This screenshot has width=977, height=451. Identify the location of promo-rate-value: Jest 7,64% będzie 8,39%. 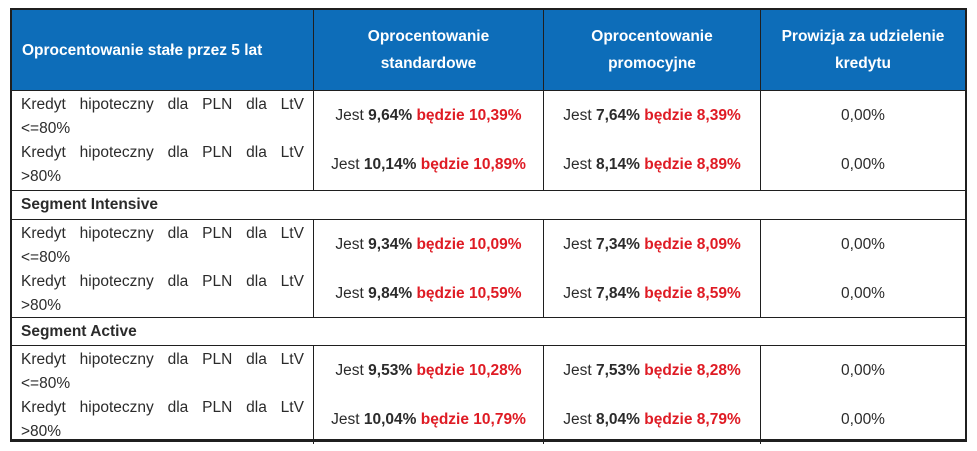
(652, 116).